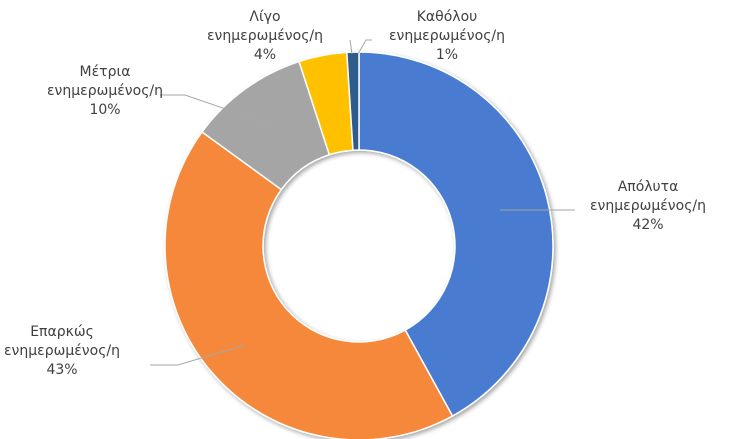 The height and width of the screenshot is (439, 736). I want to click on slice-label: Απόλυτα ενημερωμένος/η 42%, so click(648, 206).